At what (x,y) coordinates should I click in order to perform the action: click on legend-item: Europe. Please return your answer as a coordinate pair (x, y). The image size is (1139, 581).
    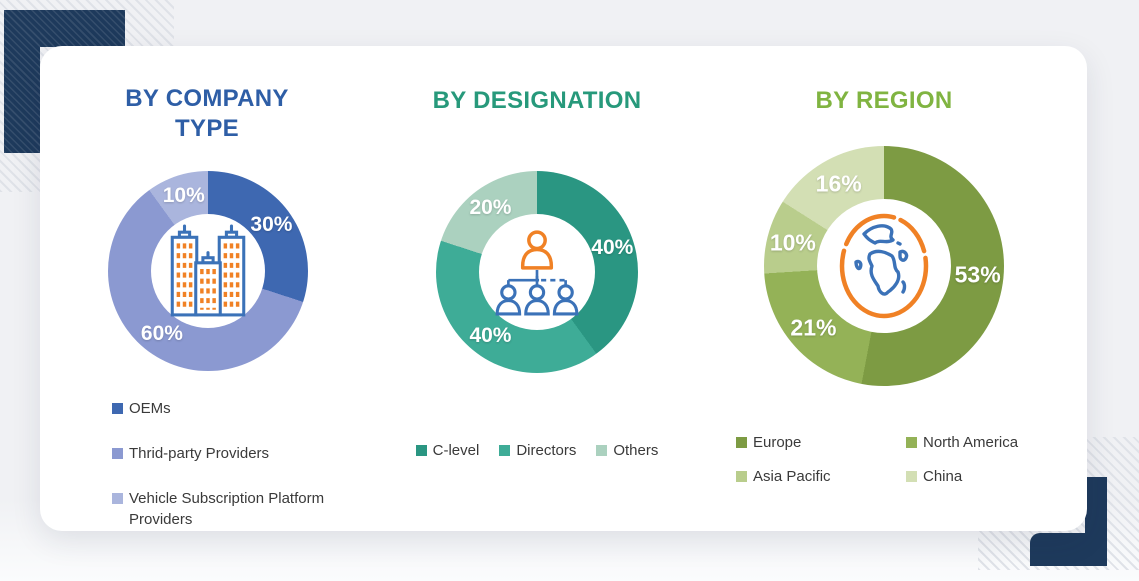
    Looking at the image, I should click on (821, 442).